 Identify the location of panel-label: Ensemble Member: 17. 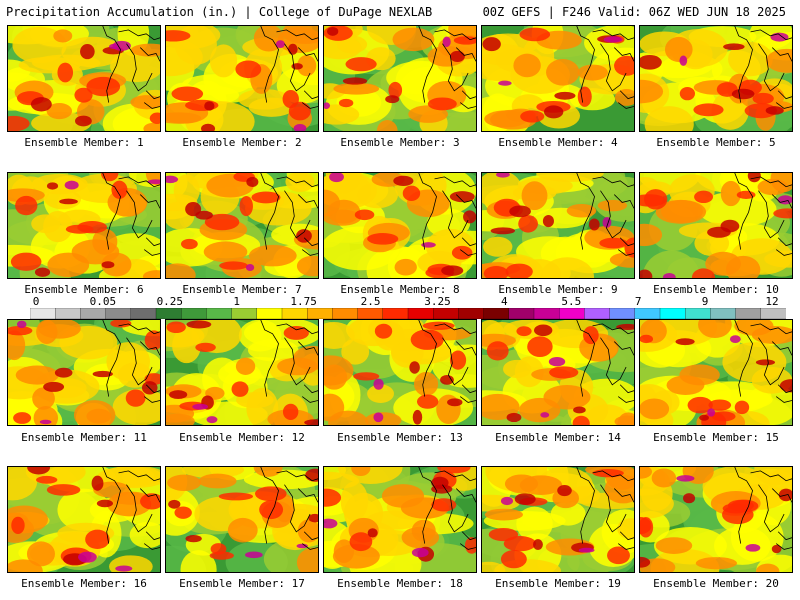
(242, 583).